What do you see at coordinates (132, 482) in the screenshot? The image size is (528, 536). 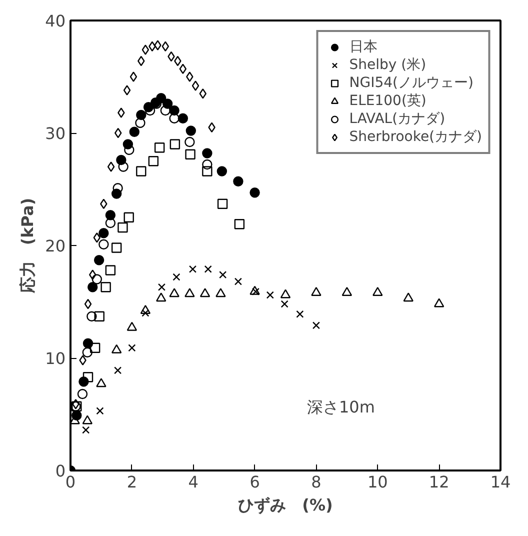 I see `x-tick-label: 2` at bounding box center [132, 482].